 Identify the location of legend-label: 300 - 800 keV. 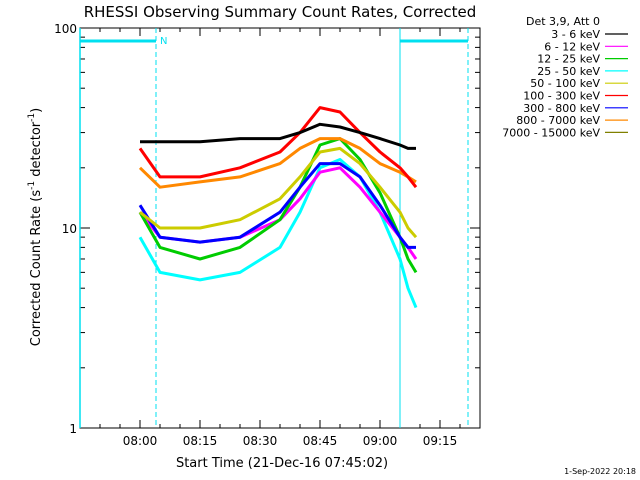
(561, 108).